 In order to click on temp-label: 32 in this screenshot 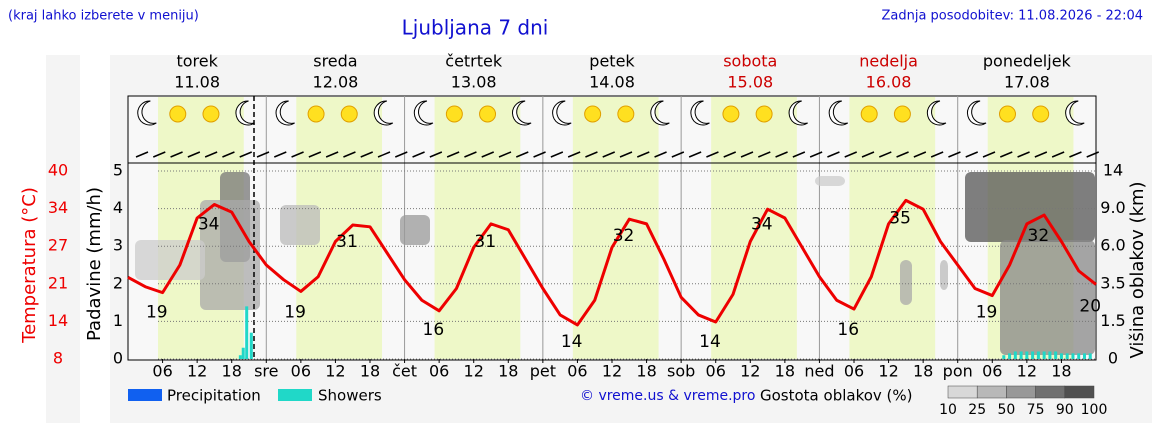, I will do `click(1039, 236)`.